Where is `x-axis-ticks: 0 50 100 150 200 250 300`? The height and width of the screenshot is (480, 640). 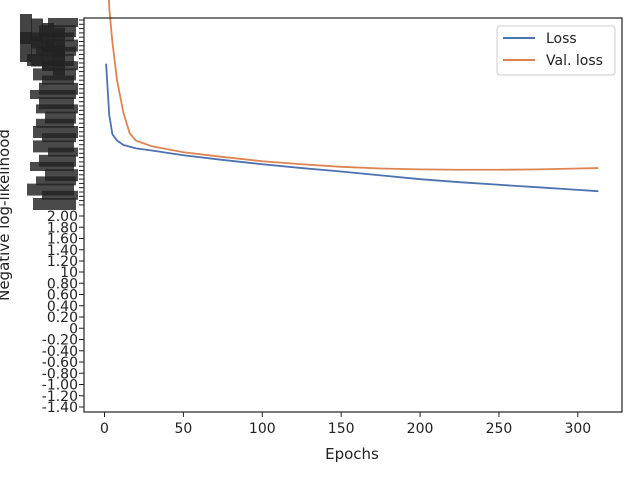 x-axis-ticks: 0 50 100 150 200 250 300 is located at coordinates (345, 424).